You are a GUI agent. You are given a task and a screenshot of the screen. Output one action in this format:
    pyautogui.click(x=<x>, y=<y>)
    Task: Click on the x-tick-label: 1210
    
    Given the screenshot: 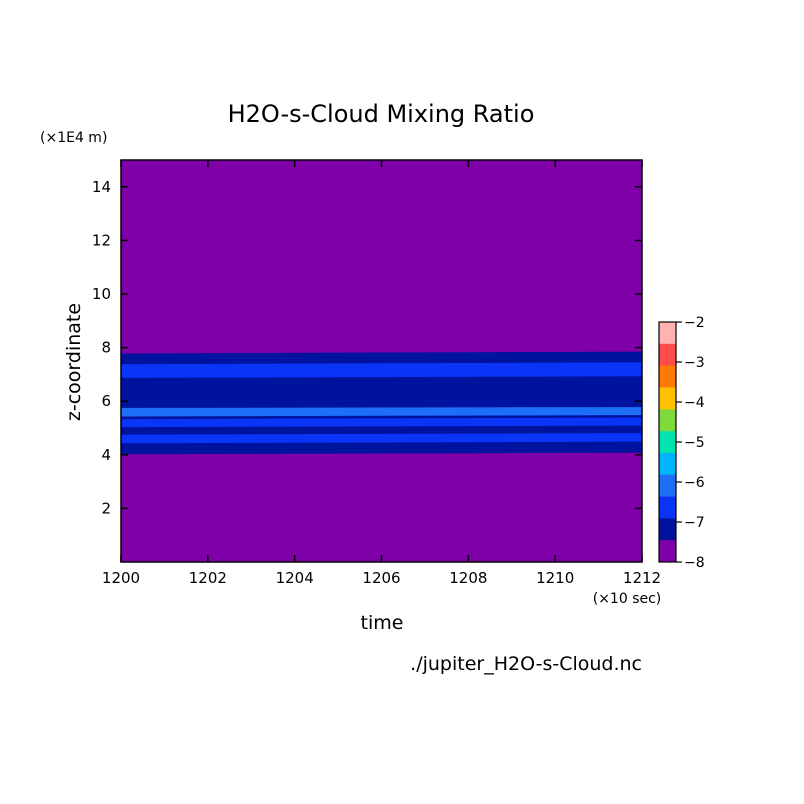 What is the action you would take?
    pyautogui.click(x=555, y=578)
    